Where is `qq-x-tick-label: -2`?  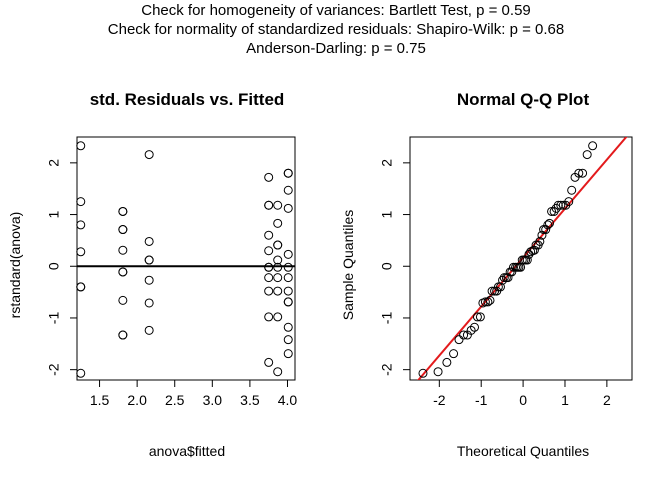 qq-x-tick-label: -2 is located at coordinates (439, 400).